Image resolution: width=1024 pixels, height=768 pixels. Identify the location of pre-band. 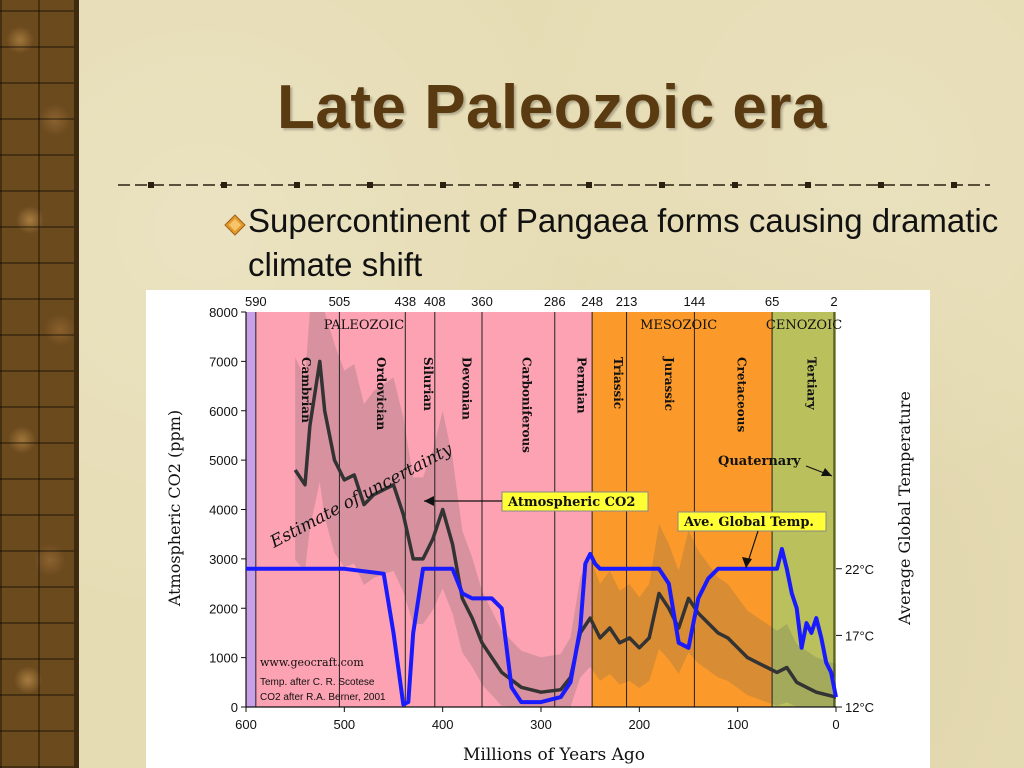
(251, 509).